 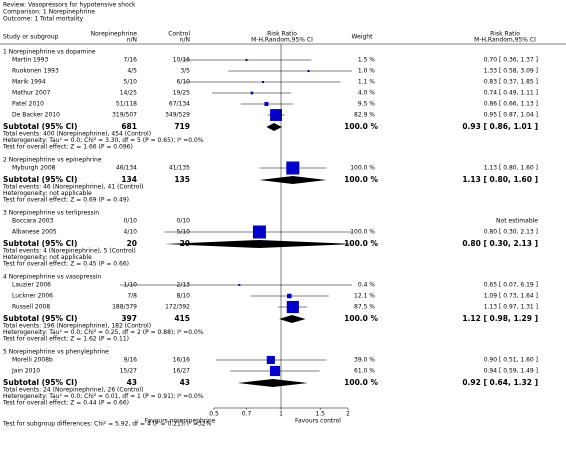 What do you see at coordinates (181, 60) in the screenshot?
I see `control-events: 10/16` at bounding box center [181, 60].